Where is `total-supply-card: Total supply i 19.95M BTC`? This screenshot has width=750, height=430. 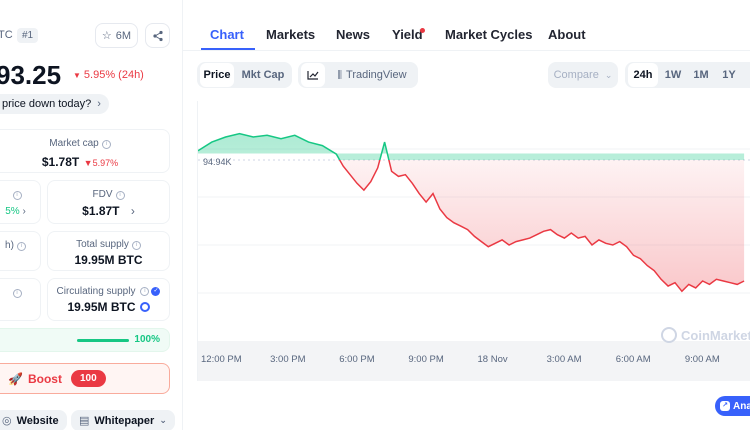 total-supply-card: Total supply i 19.95M BTC is located at coordinates (108, 251).